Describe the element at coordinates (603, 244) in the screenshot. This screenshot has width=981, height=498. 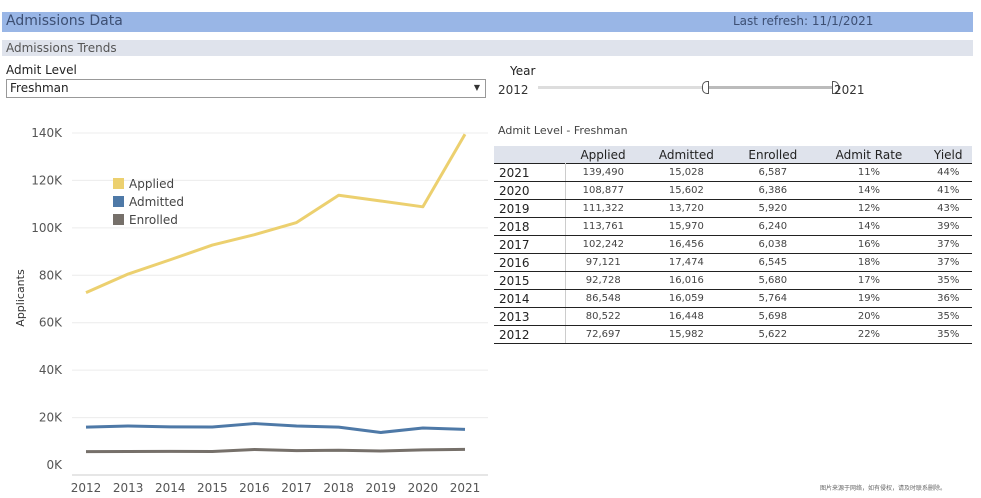
I see `table-cell: 102,242` at that location.